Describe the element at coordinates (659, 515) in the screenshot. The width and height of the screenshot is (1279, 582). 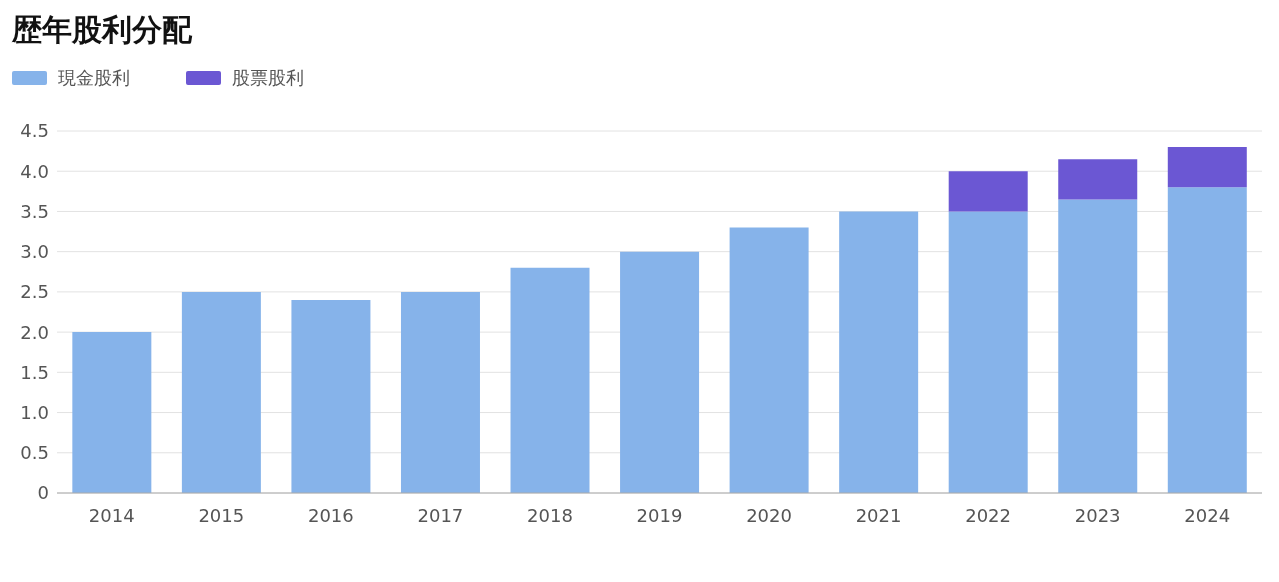
I see `x-tick-label: 2019` at that location.